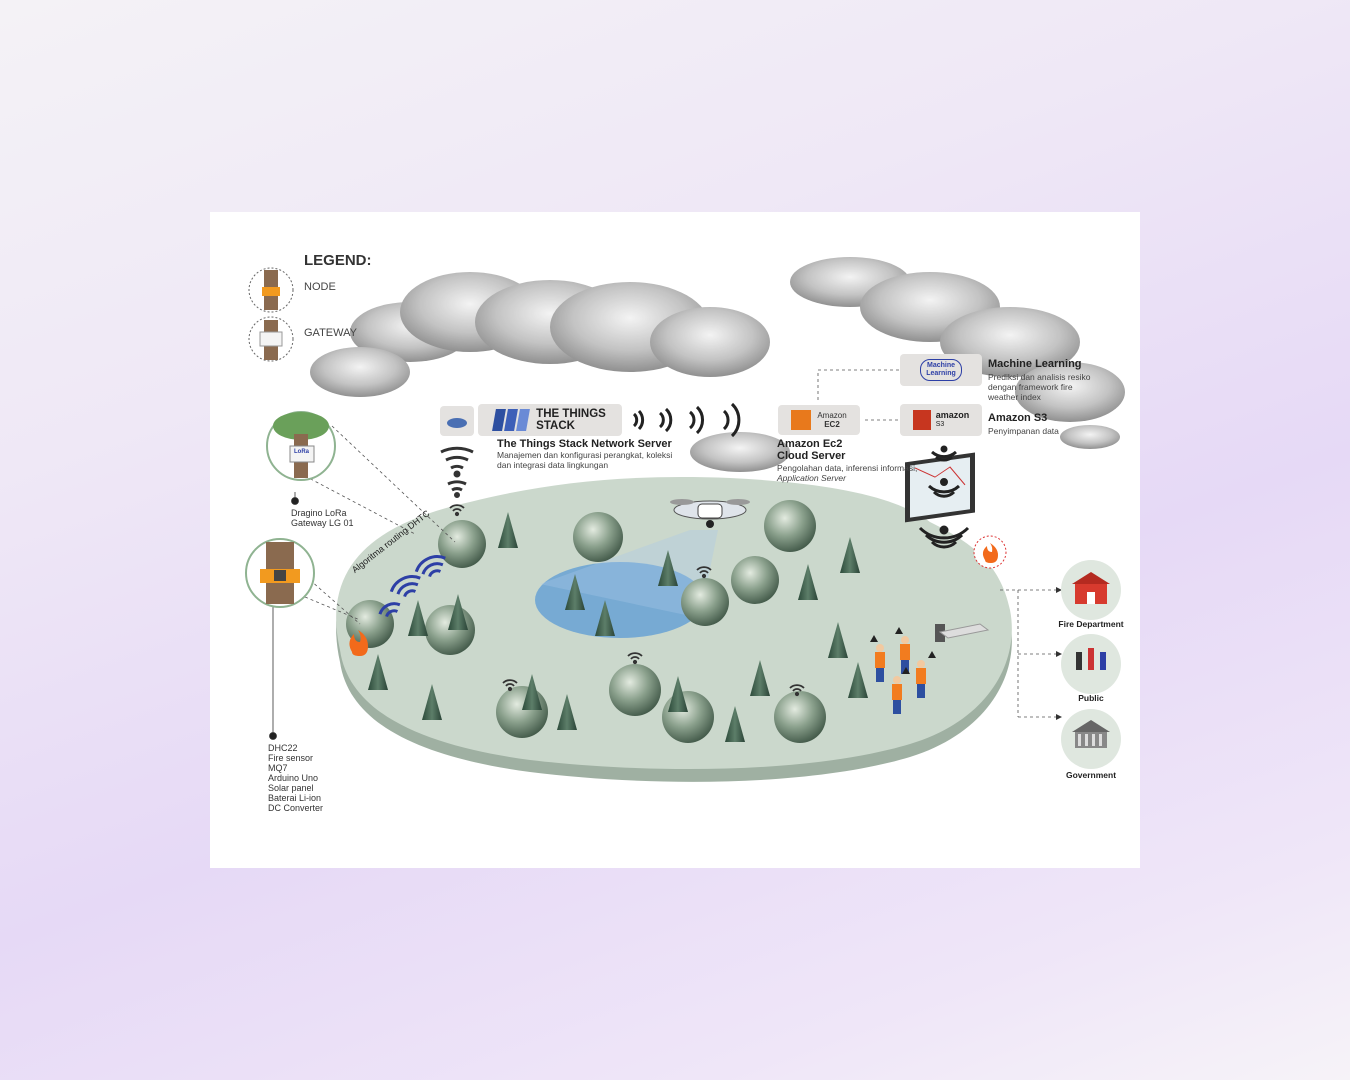  What do you see at coordinates (283, 748) in the screenshot?
I see `node-component: DHC22` at bounding box center [283, 748].